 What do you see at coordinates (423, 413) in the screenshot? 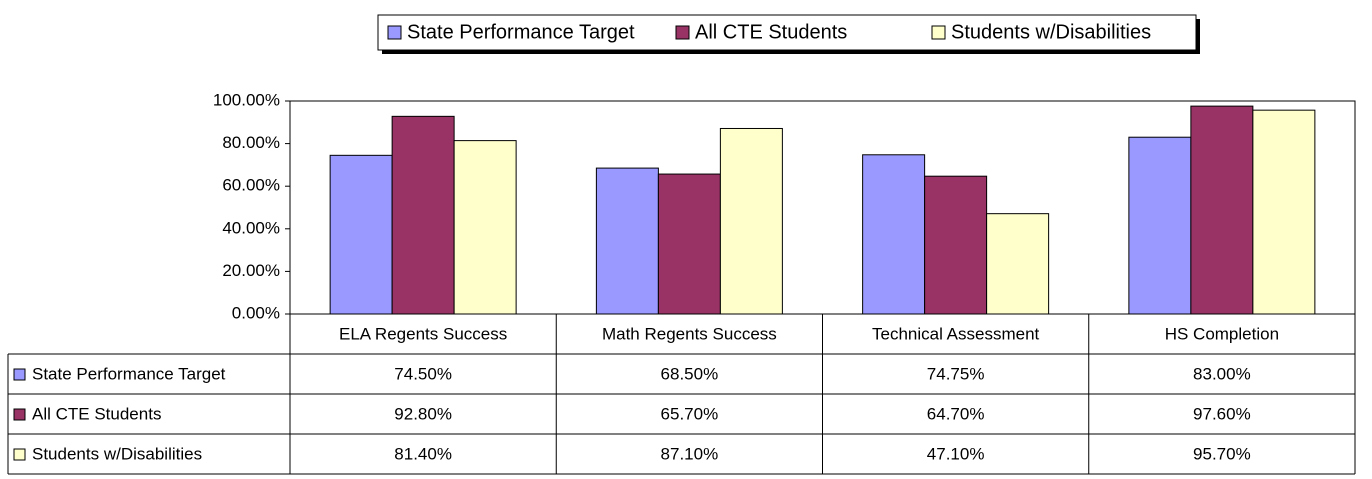
I see `table-value: 92.80%` at bounding box center [423, 413].